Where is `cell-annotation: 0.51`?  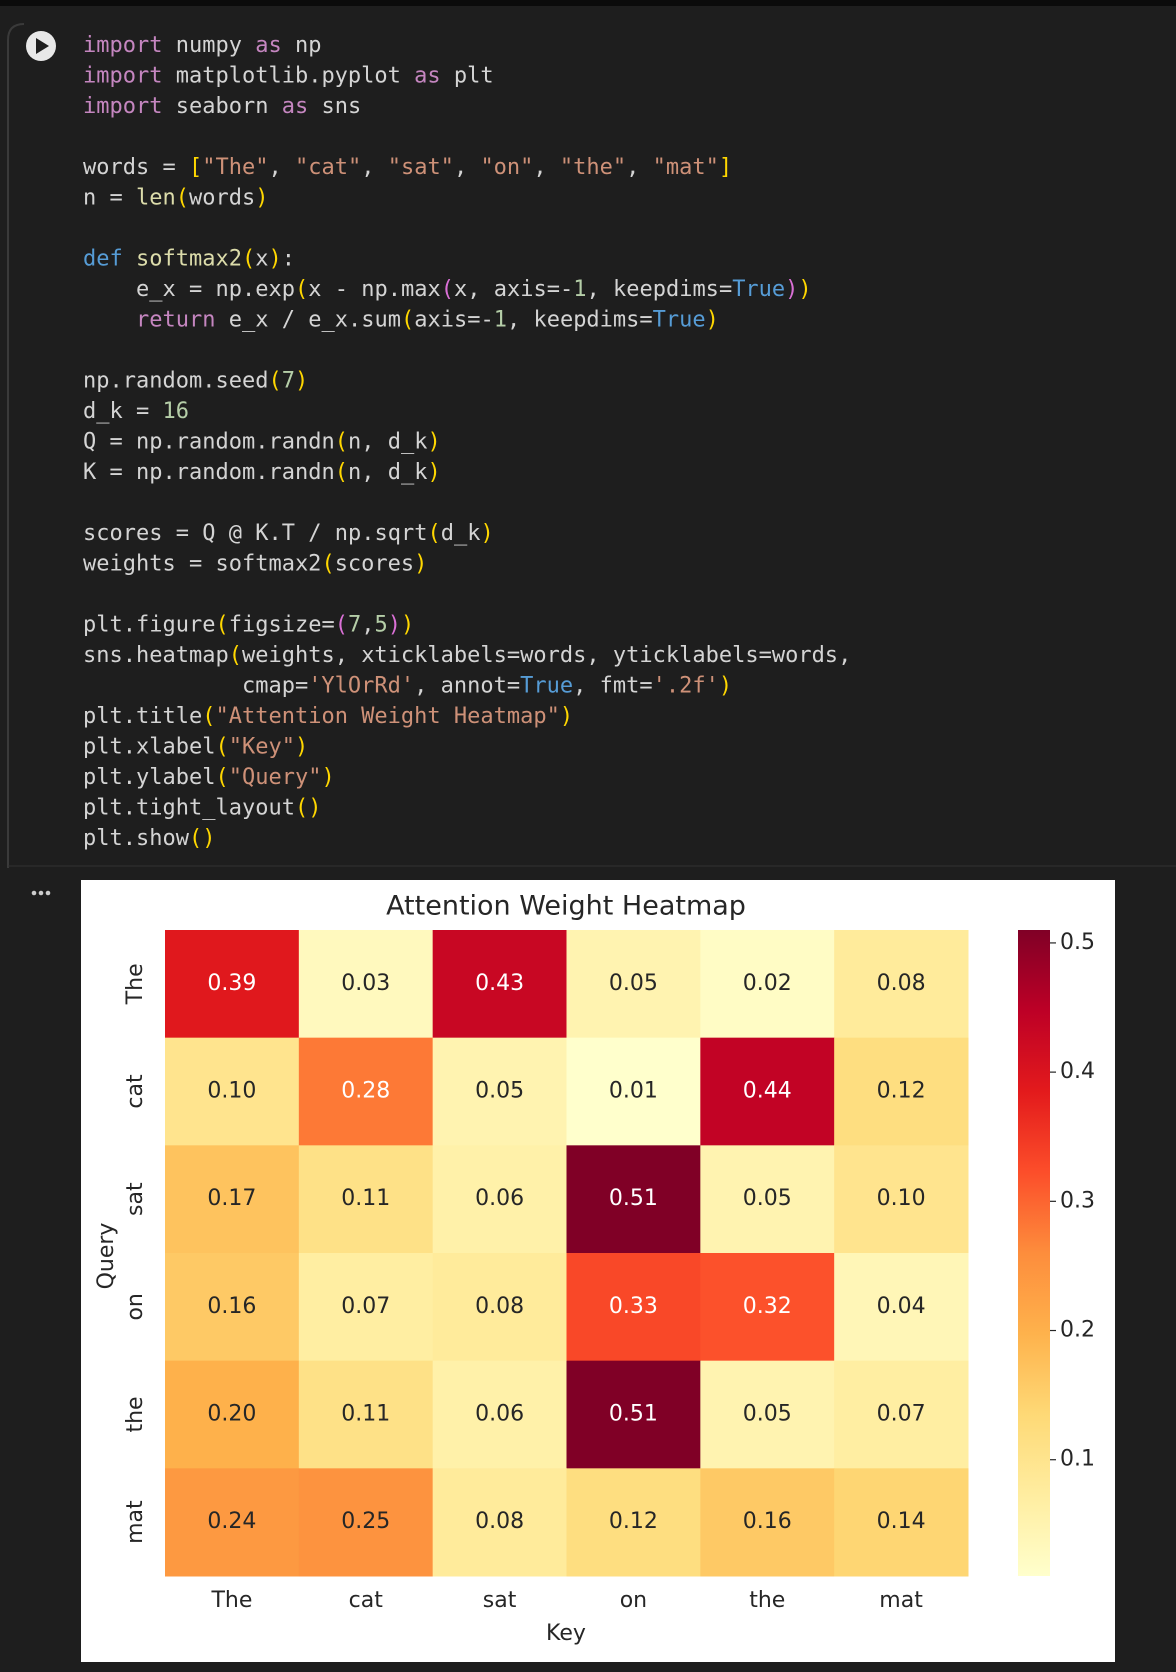
cell-annotation: 0.51 is located at coordinates (633, 1414).